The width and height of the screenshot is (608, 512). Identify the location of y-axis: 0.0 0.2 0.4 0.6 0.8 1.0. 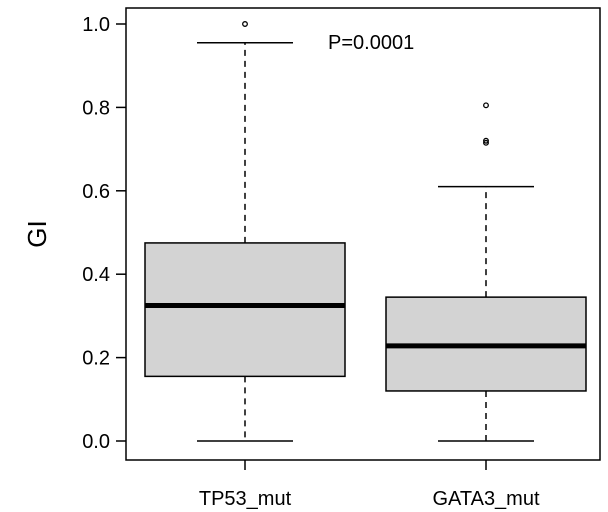
(104, 233).